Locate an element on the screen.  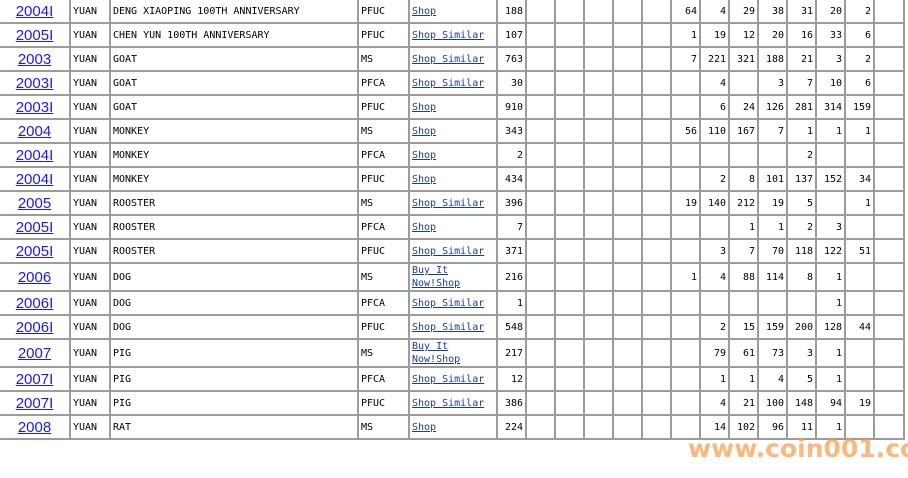
grade-count-cell: 159 is located at coordinates (859, 107).